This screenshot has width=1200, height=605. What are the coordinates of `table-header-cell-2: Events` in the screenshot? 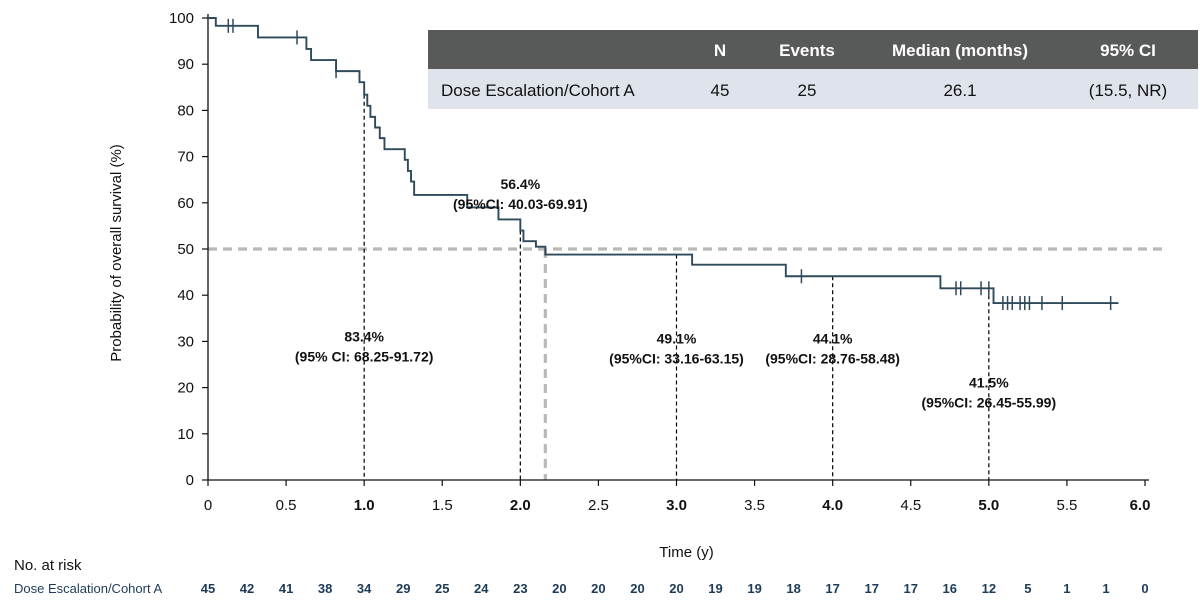 It's located at (807, 50).